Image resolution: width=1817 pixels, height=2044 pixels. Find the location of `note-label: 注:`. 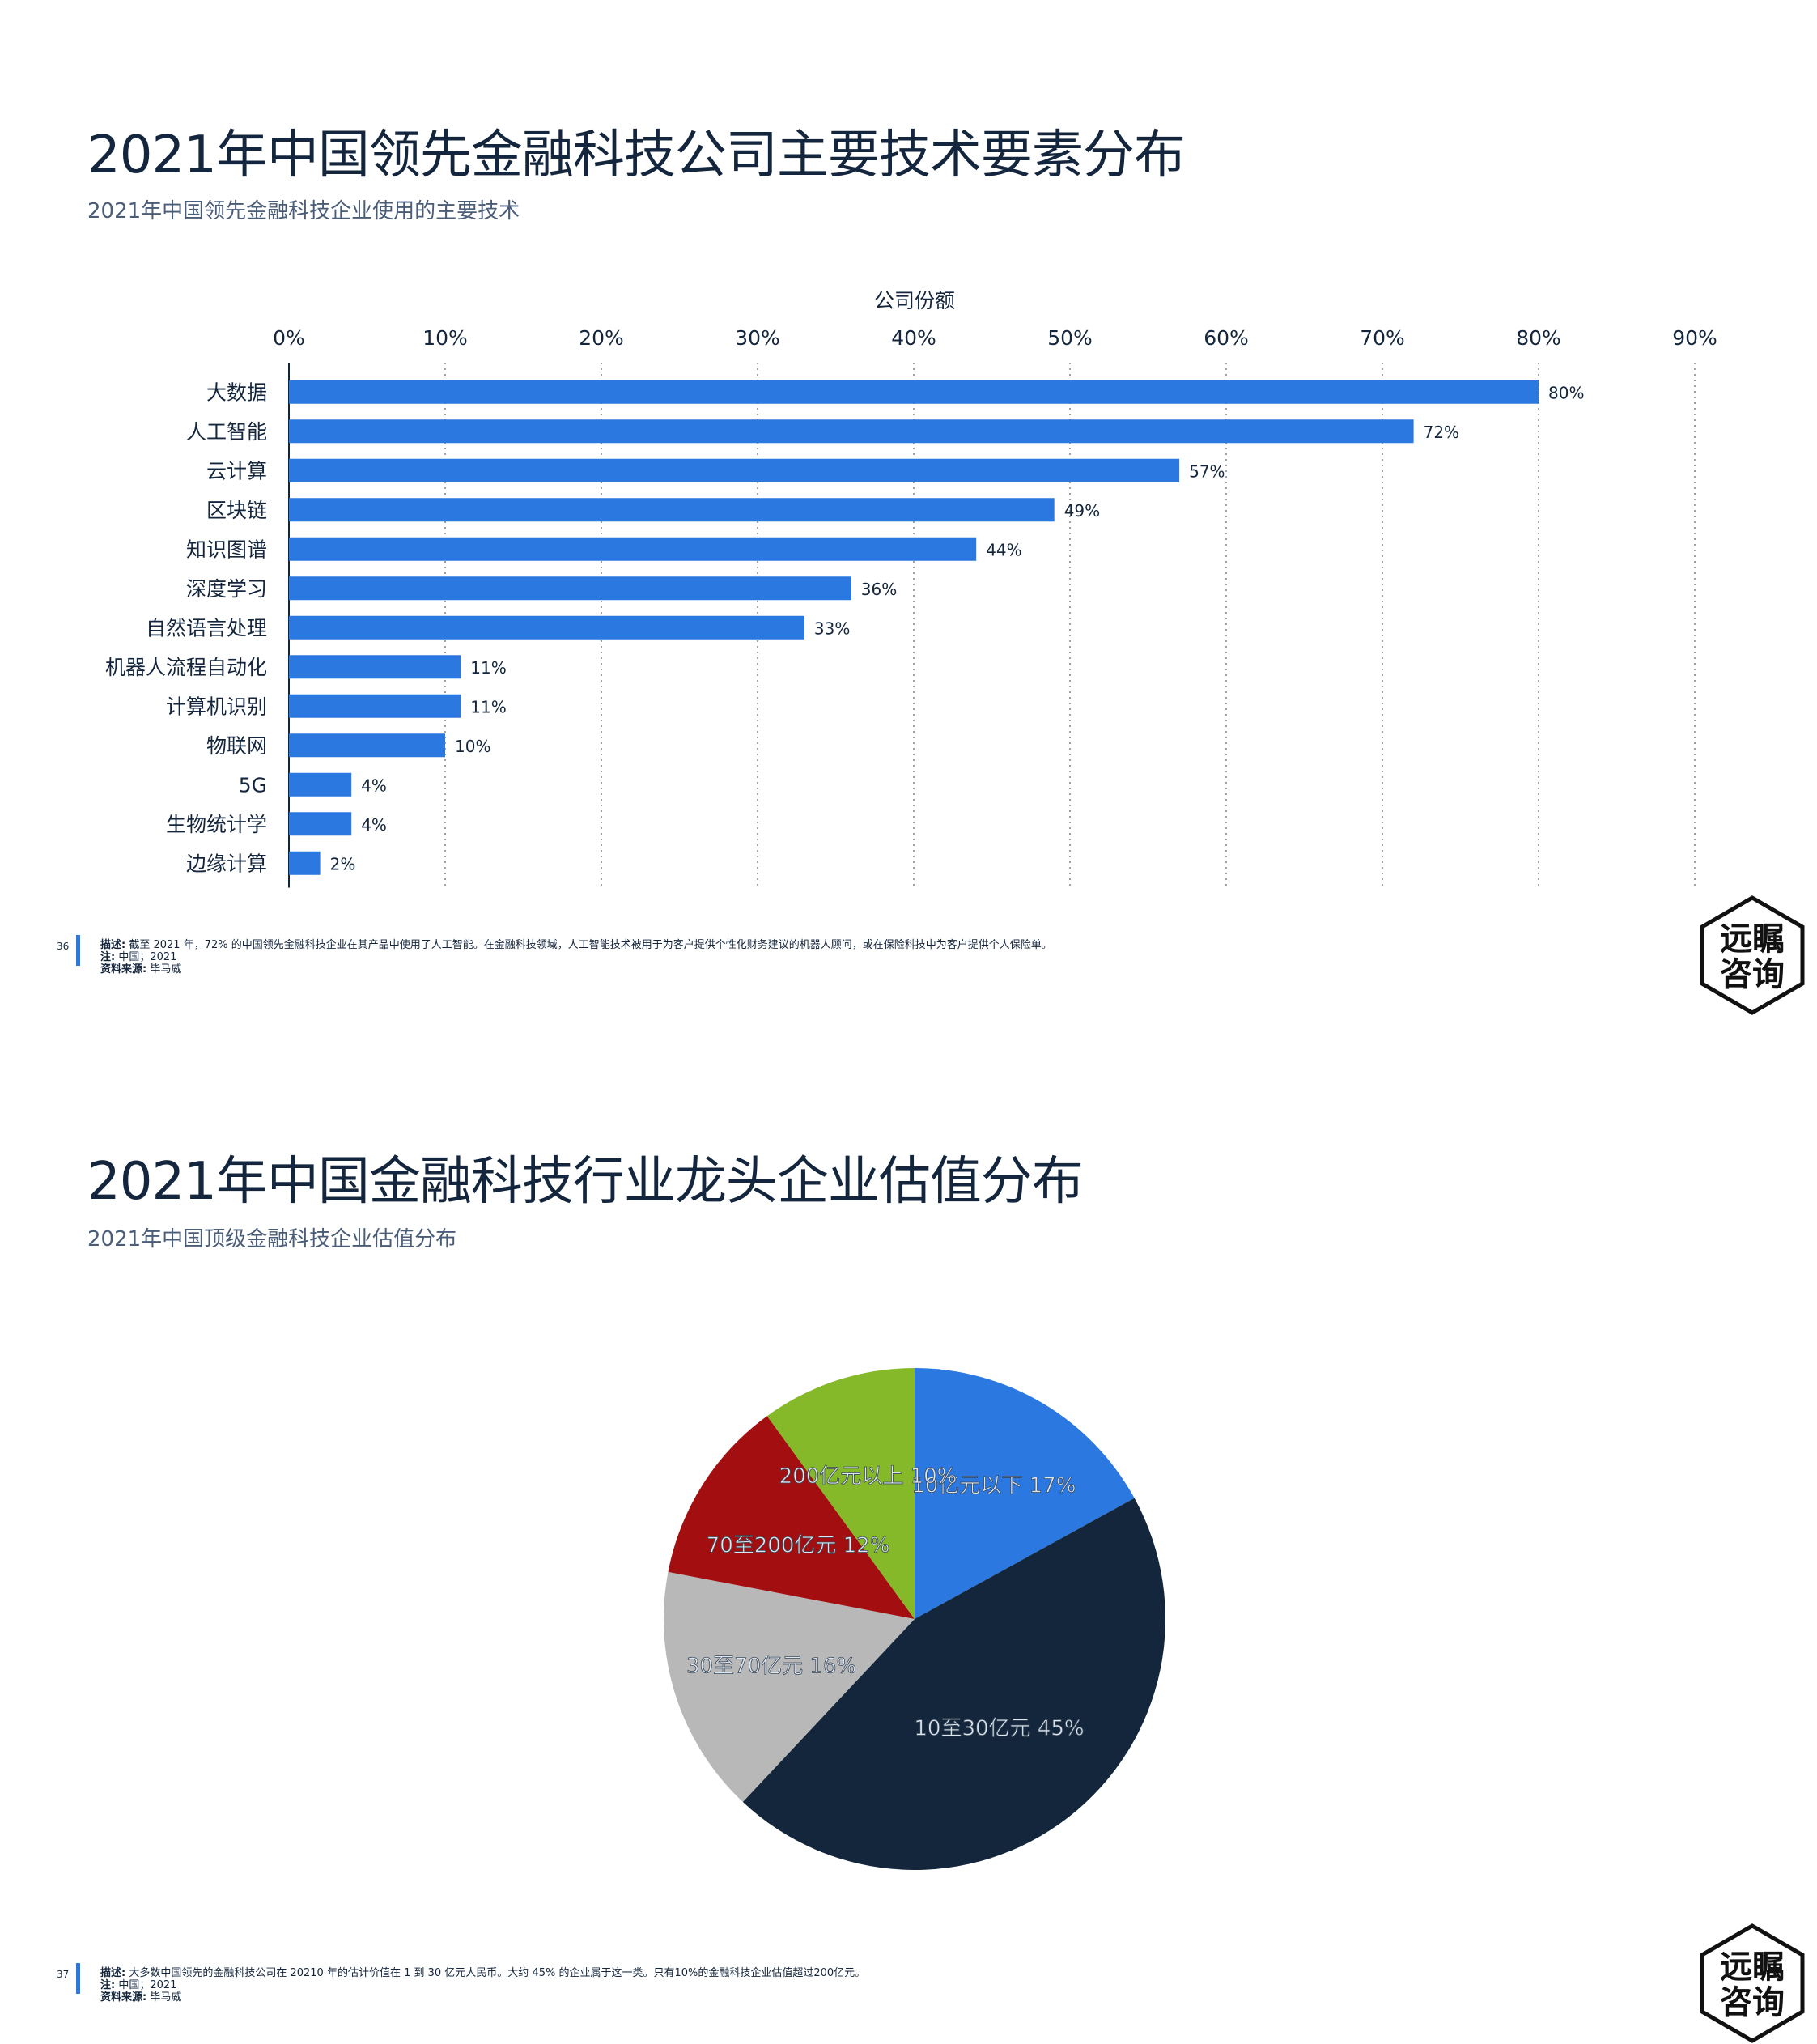

note-label: 注: is located at coordinates (108, 957).